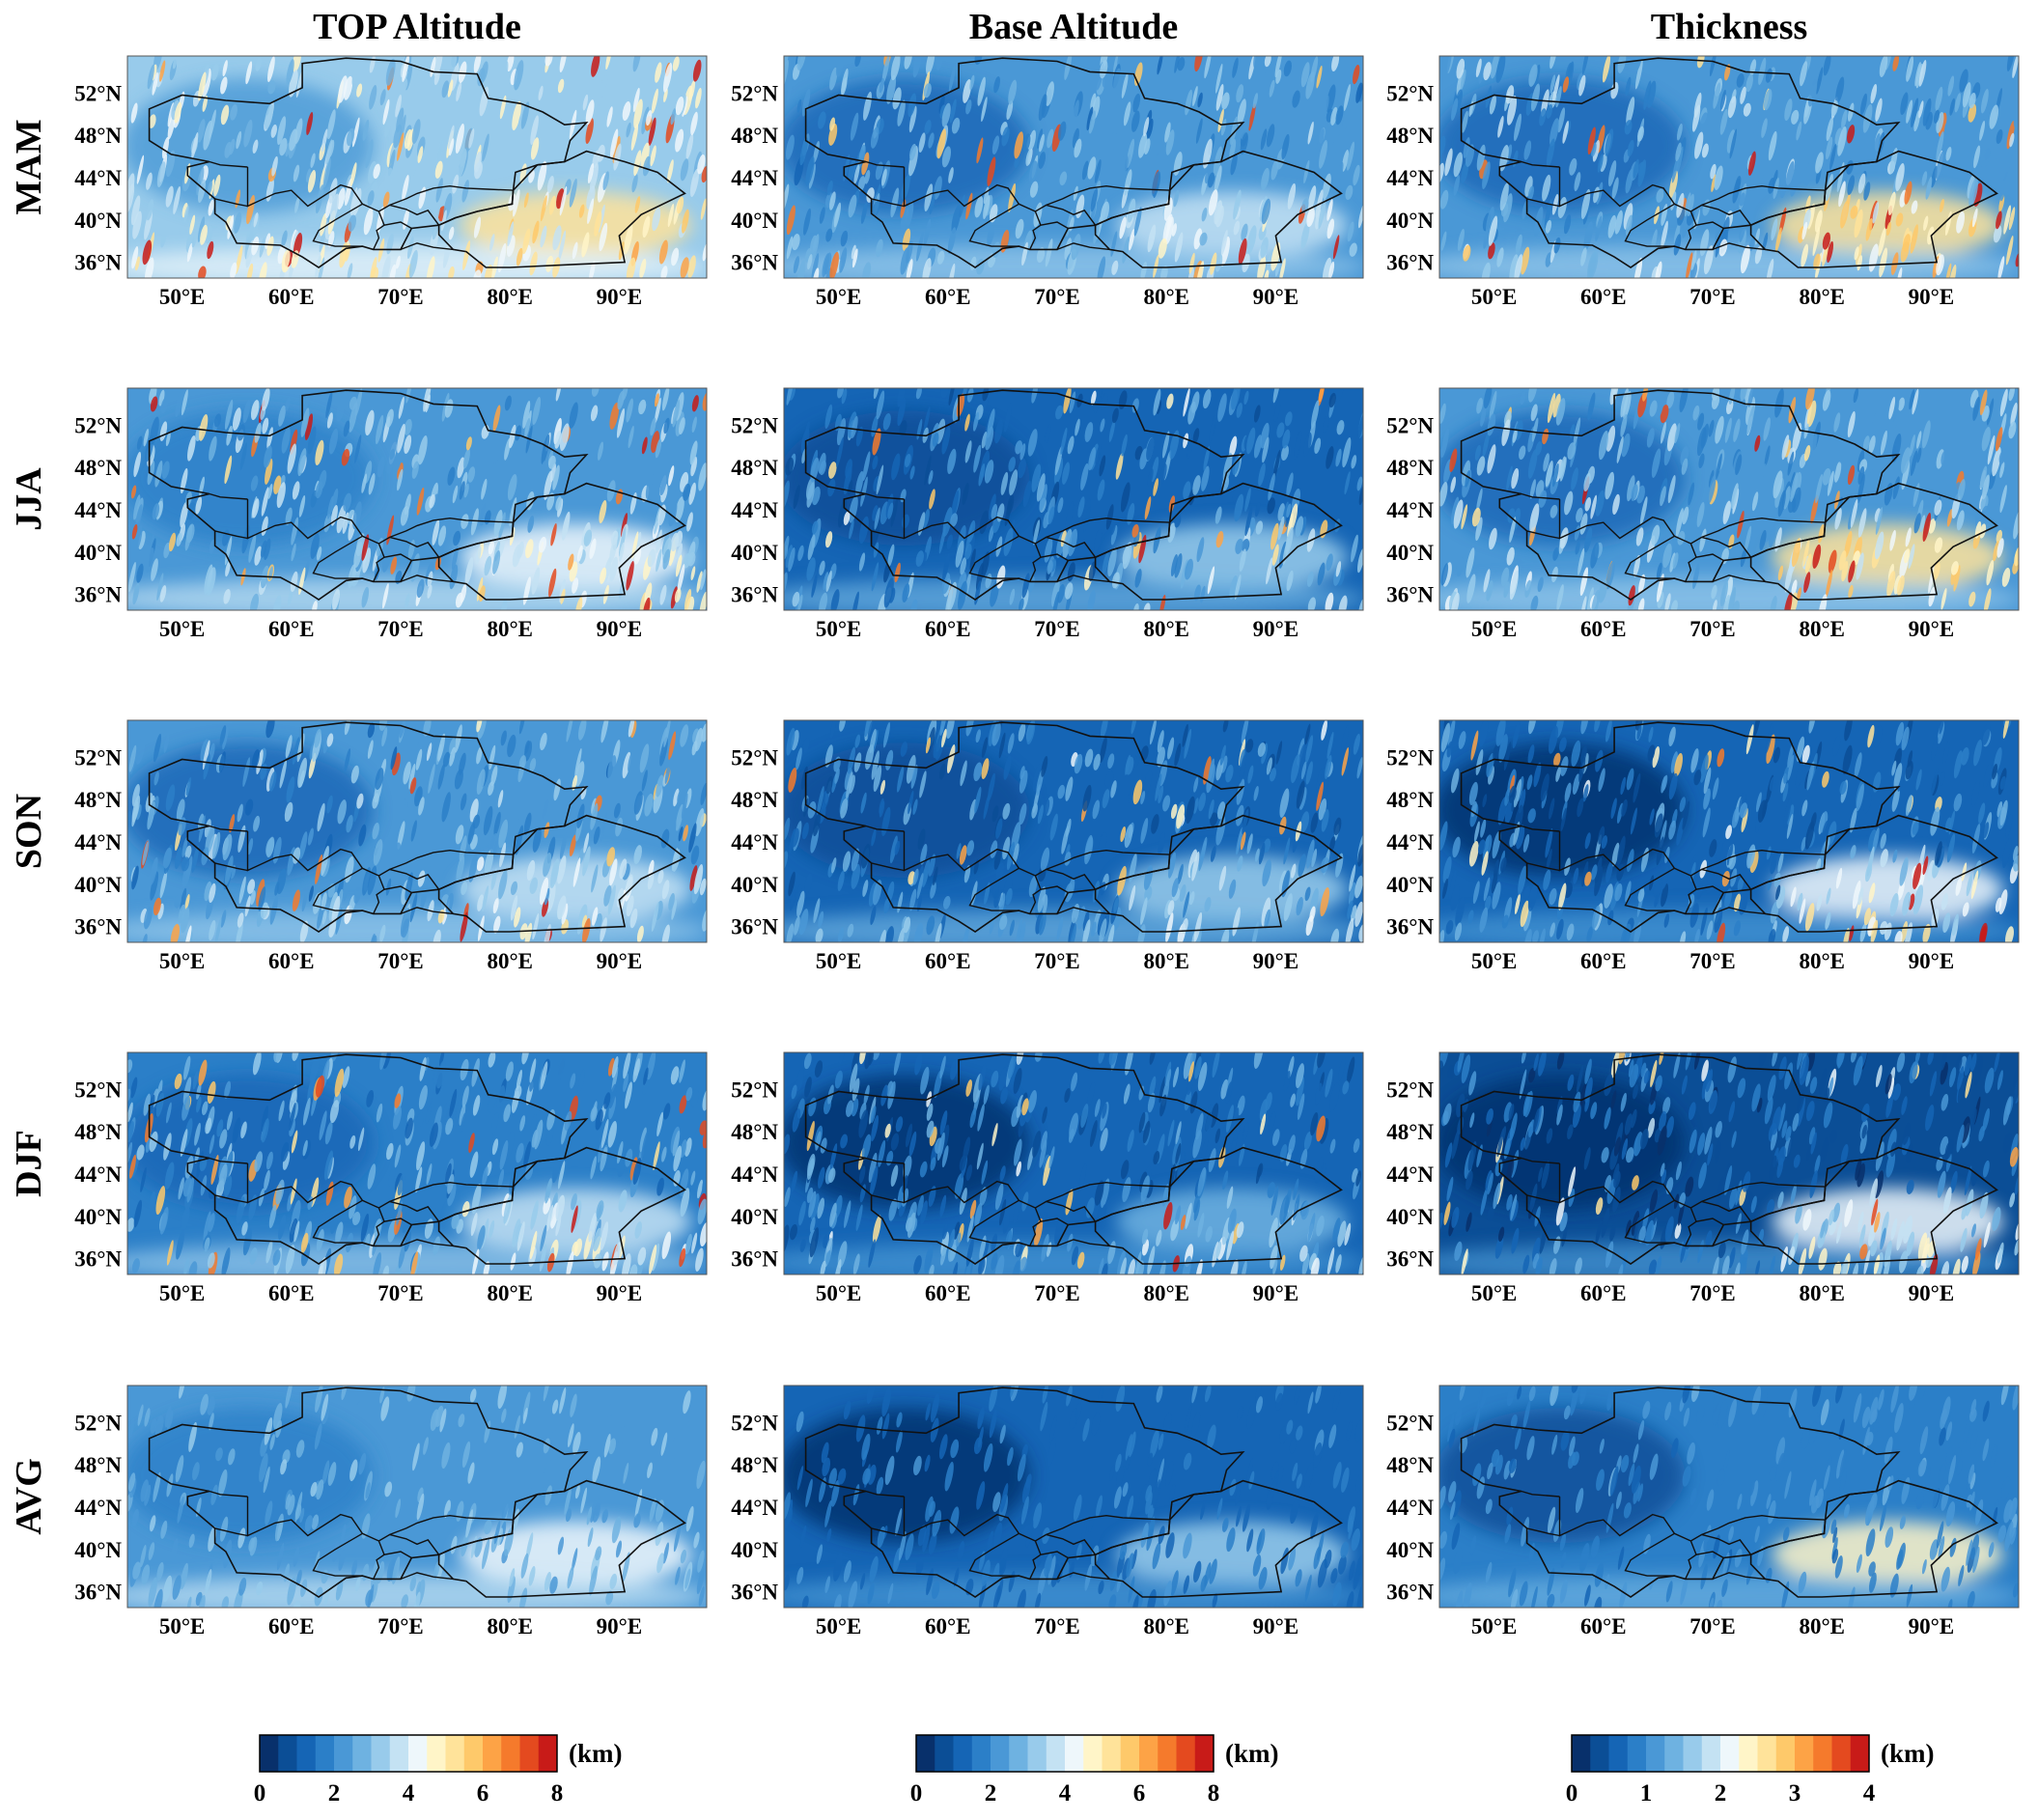  Describe the element at coordinates (1572, 1793) in the screenshot. I see `colorbar-tick-label: 0` at that location.